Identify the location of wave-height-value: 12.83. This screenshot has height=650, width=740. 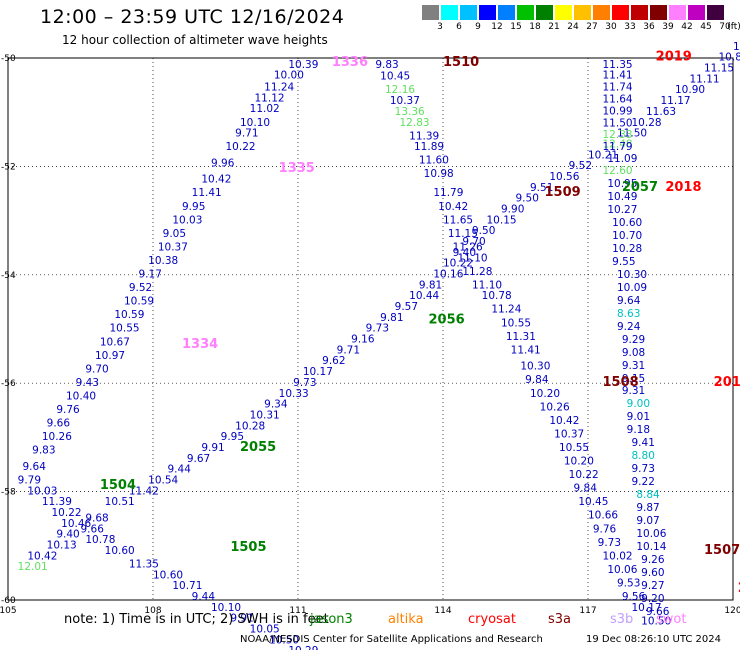
(415, 123).